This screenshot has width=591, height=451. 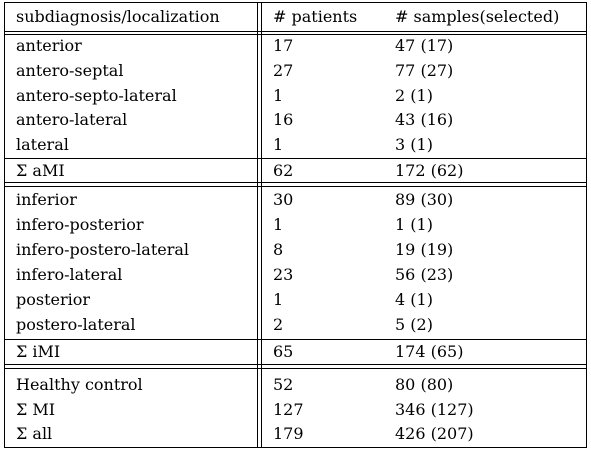 I want to click on footer-row-all: Σ all 179 426 (207), so click(x=295, y=433).